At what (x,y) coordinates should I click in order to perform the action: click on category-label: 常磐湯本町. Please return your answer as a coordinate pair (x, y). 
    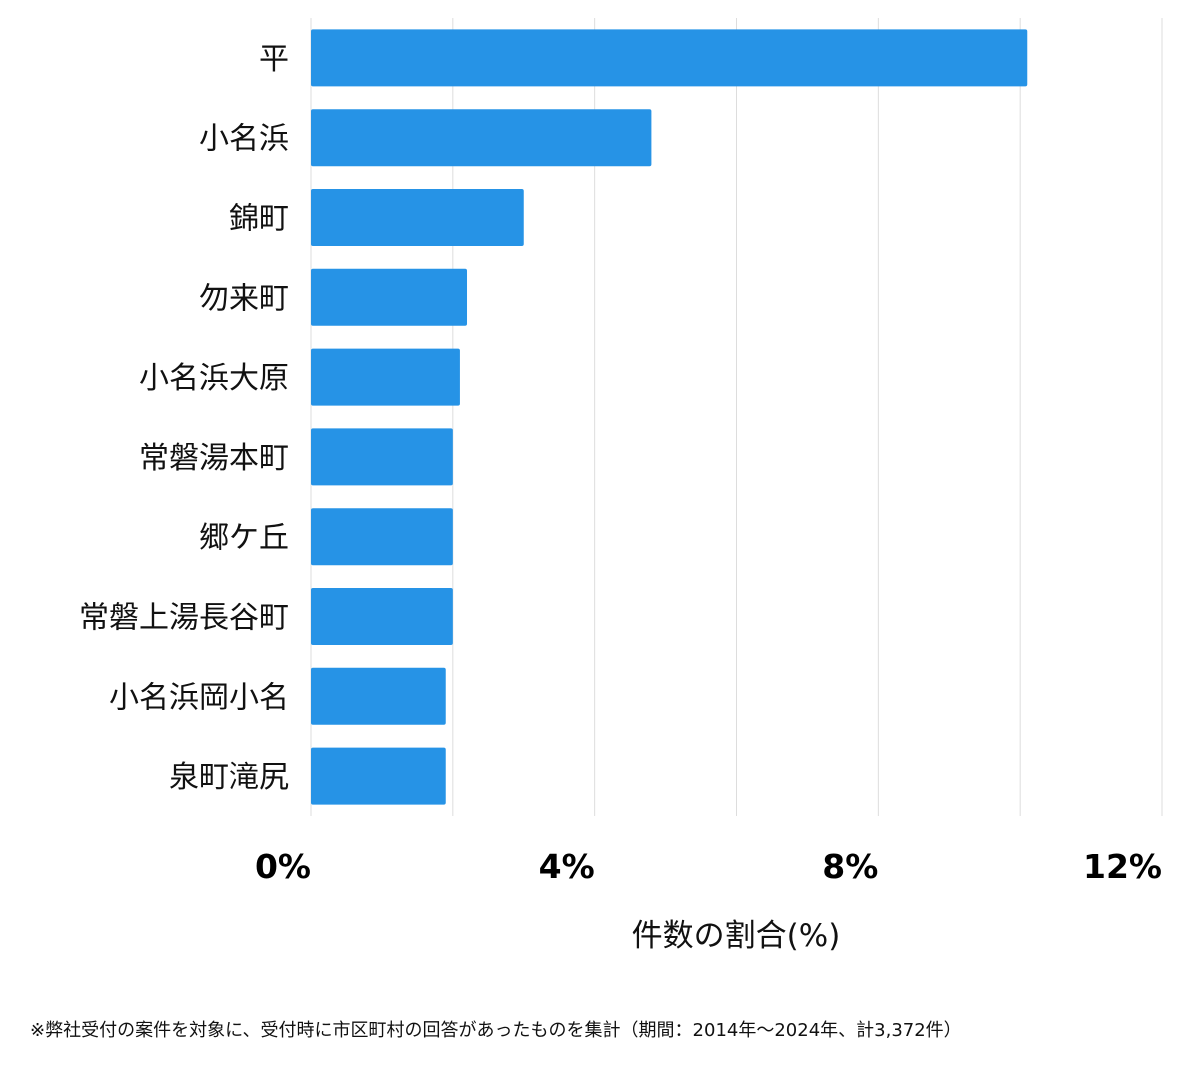
    Looking at the image, I should click on (214, 458).